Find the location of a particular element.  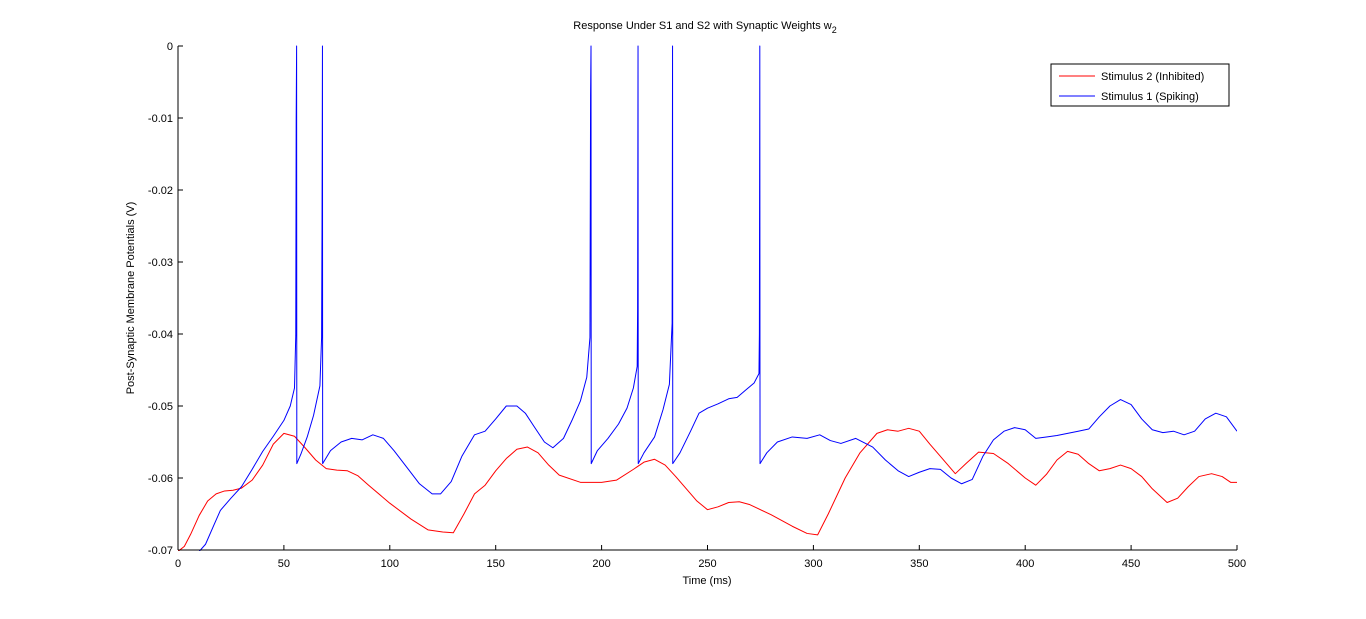

x-tick-label: 0 is located at coordinates (178, 564).